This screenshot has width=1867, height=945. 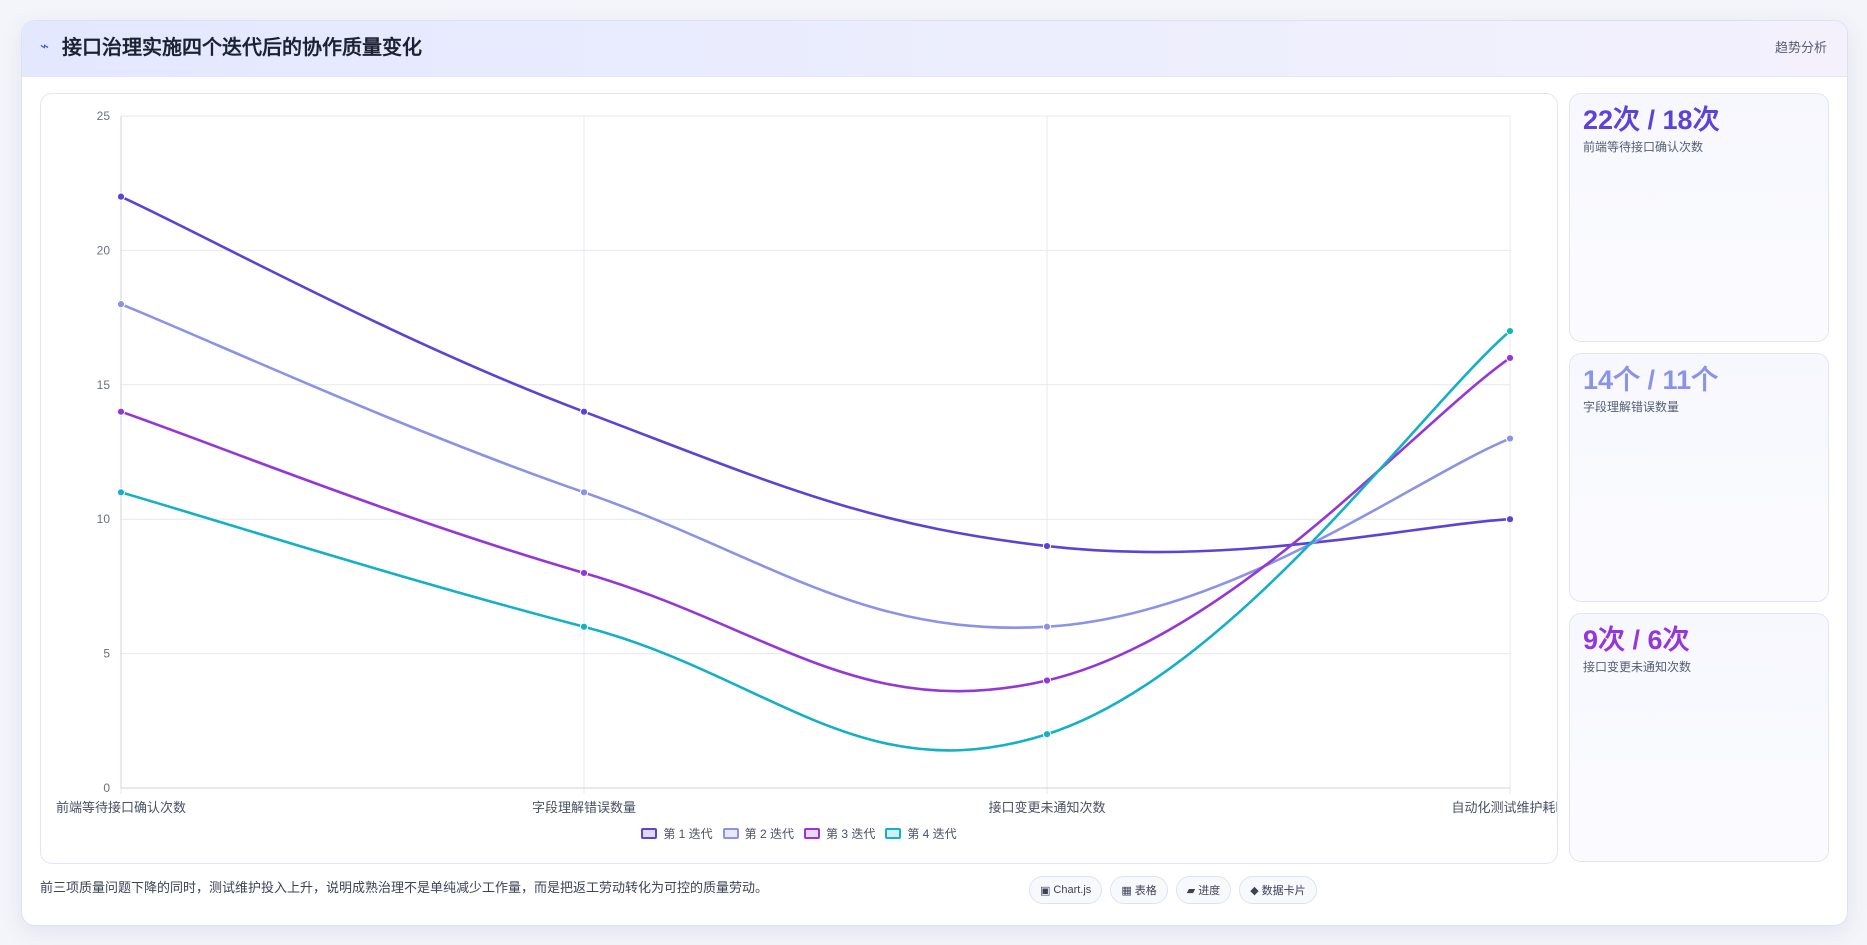 I want to click on chip-label: 数据卡片, so click(x=1283, y=891).